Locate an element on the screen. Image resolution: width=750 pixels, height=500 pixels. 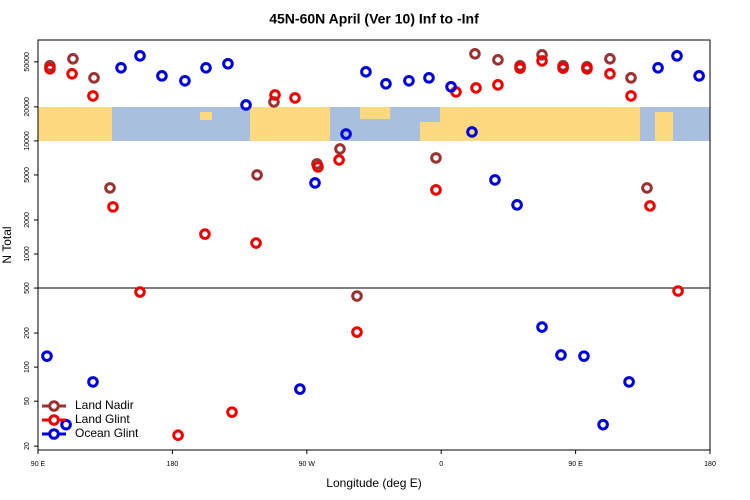
y-tick-label: 10000 is located at coordinates (27, 141).